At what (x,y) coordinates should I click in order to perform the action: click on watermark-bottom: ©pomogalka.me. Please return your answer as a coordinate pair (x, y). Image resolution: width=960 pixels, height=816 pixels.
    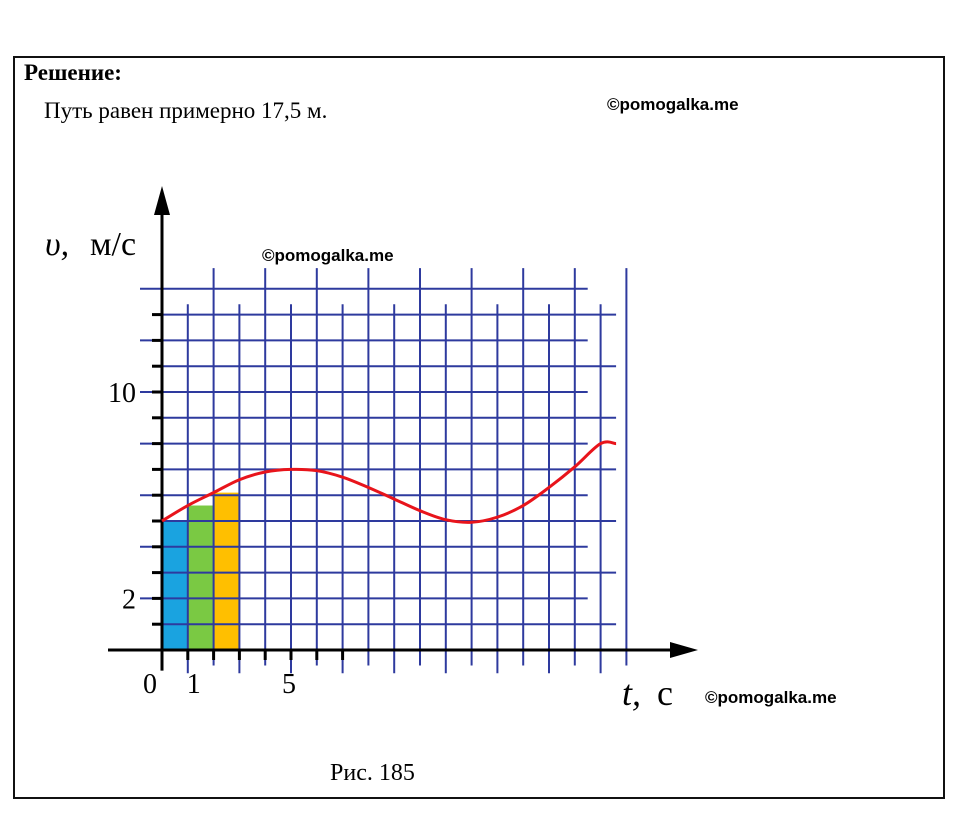
    Looking at the image, I should click on (771, 697).